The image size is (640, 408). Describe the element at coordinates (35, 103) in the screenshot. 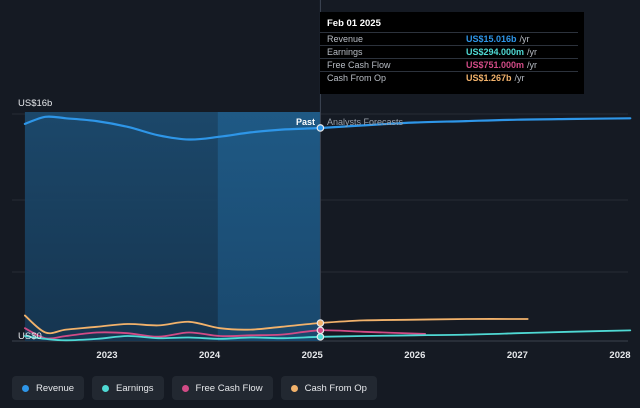

I see `y-axis-top-label: US$16b` at that location.